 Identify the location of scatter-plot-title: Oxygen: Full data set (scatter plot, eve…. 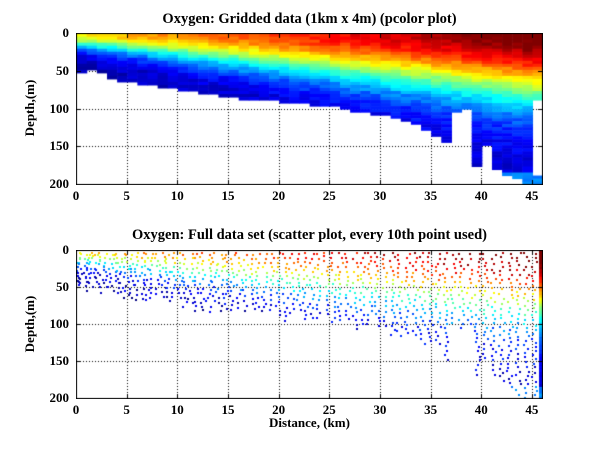
(309, 235).